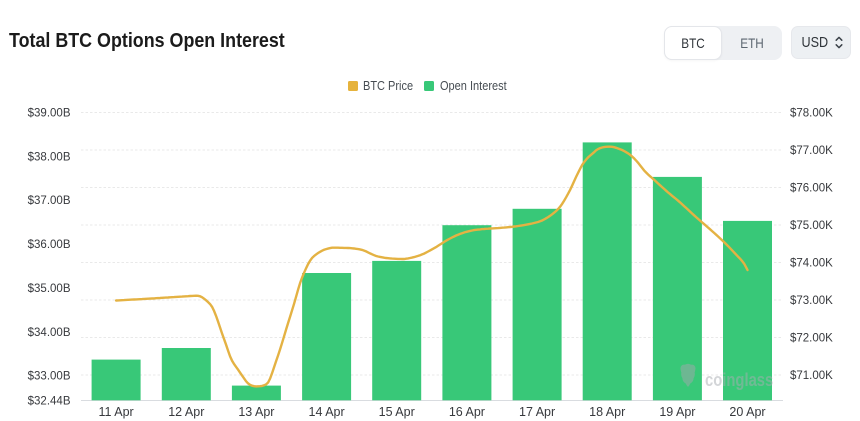 This screenshot has width=860, height=421. What do you see at coordinates (467, 412) in the screenshot?
I see `svg-text: 16 Apr` at bounding box center [467, 412].